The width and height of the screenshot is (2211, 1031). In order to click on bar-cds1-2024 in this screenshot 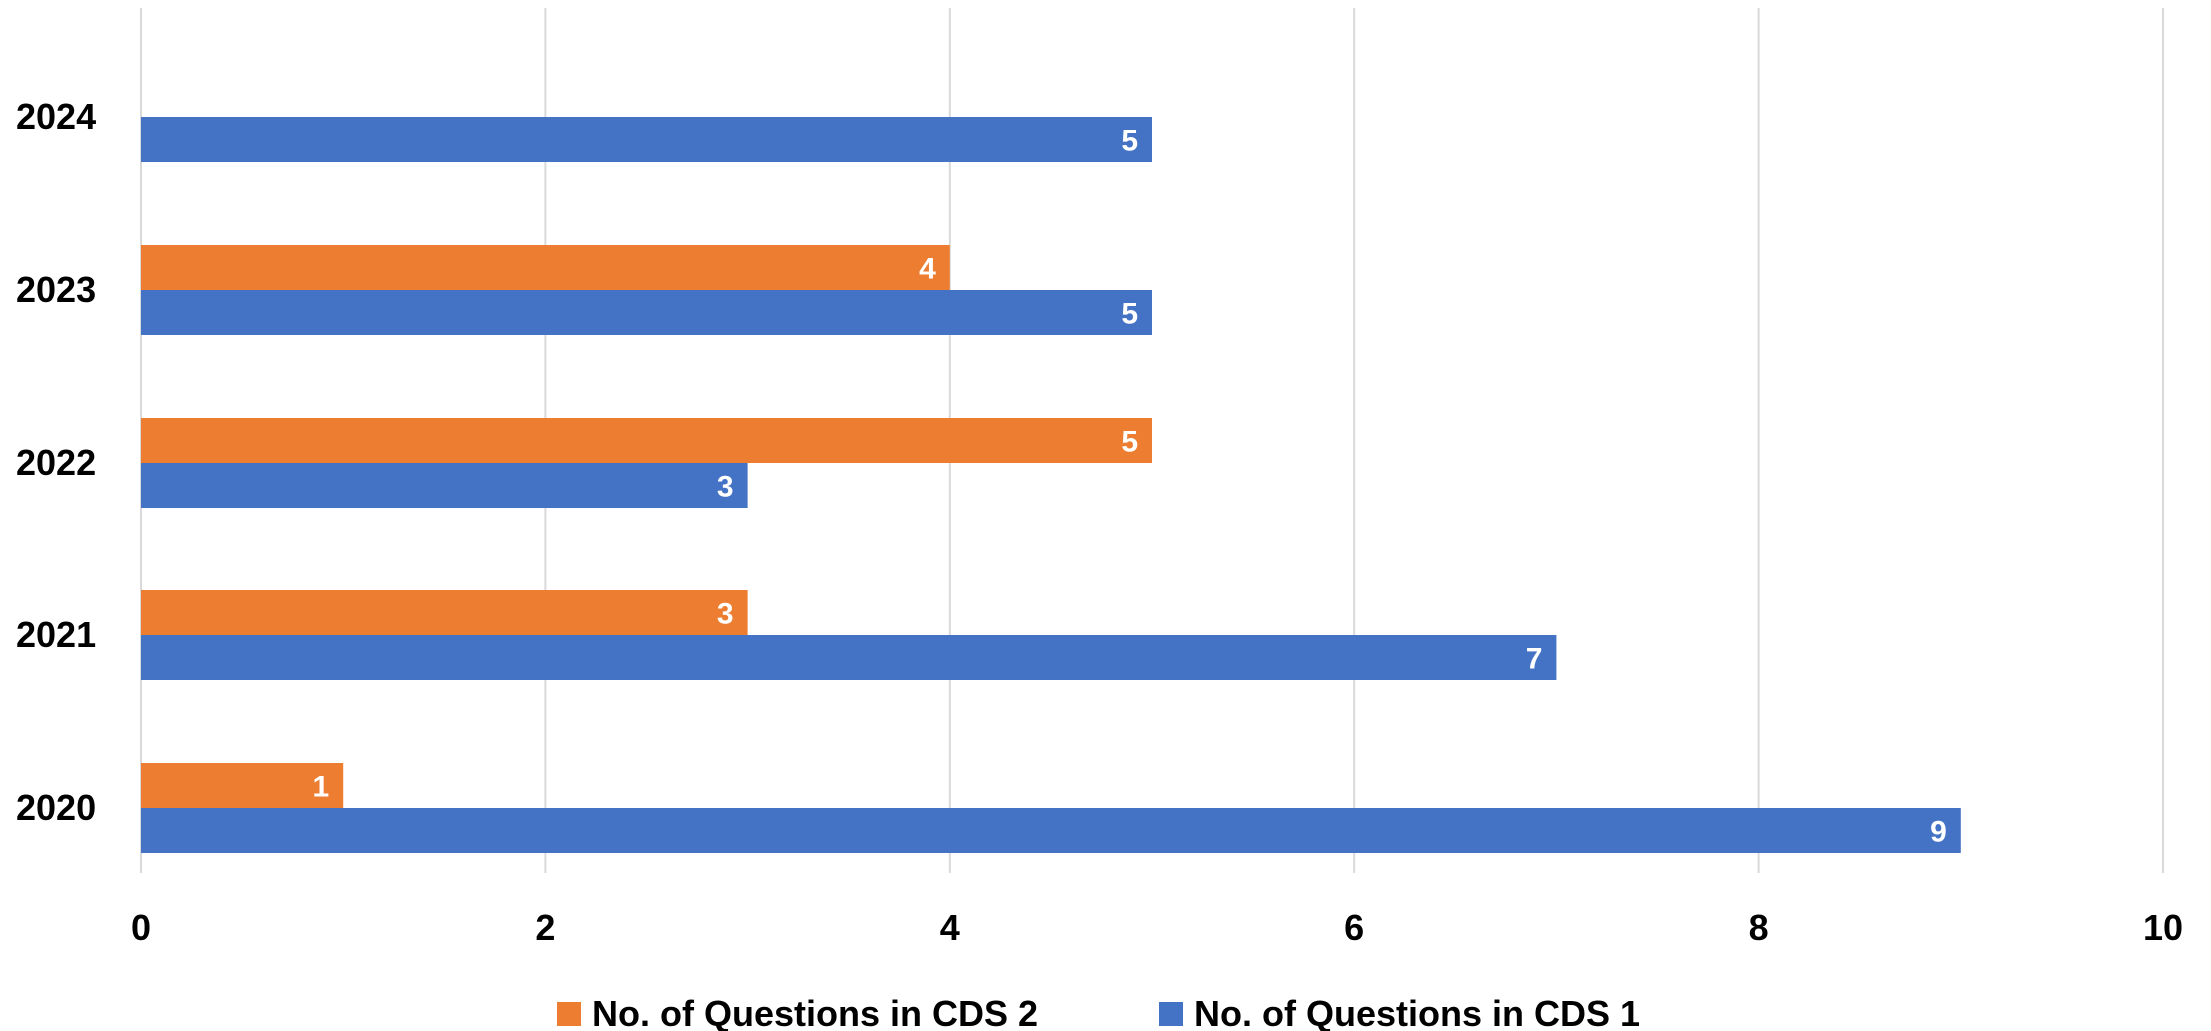, I will do `click(646, 139)`.